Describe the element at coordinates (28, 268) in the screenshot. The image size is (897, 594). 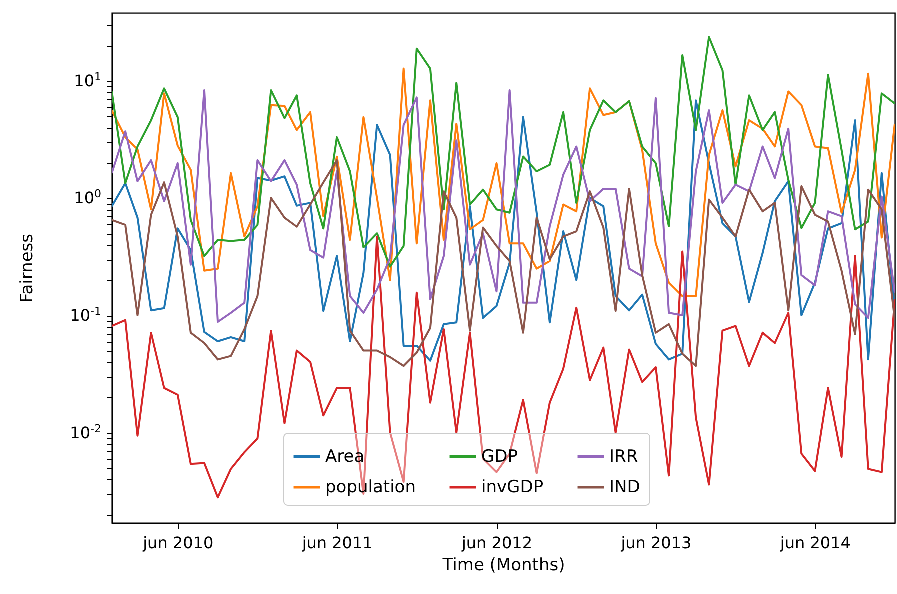
I see `y-axis-title: Fairness` at that location.